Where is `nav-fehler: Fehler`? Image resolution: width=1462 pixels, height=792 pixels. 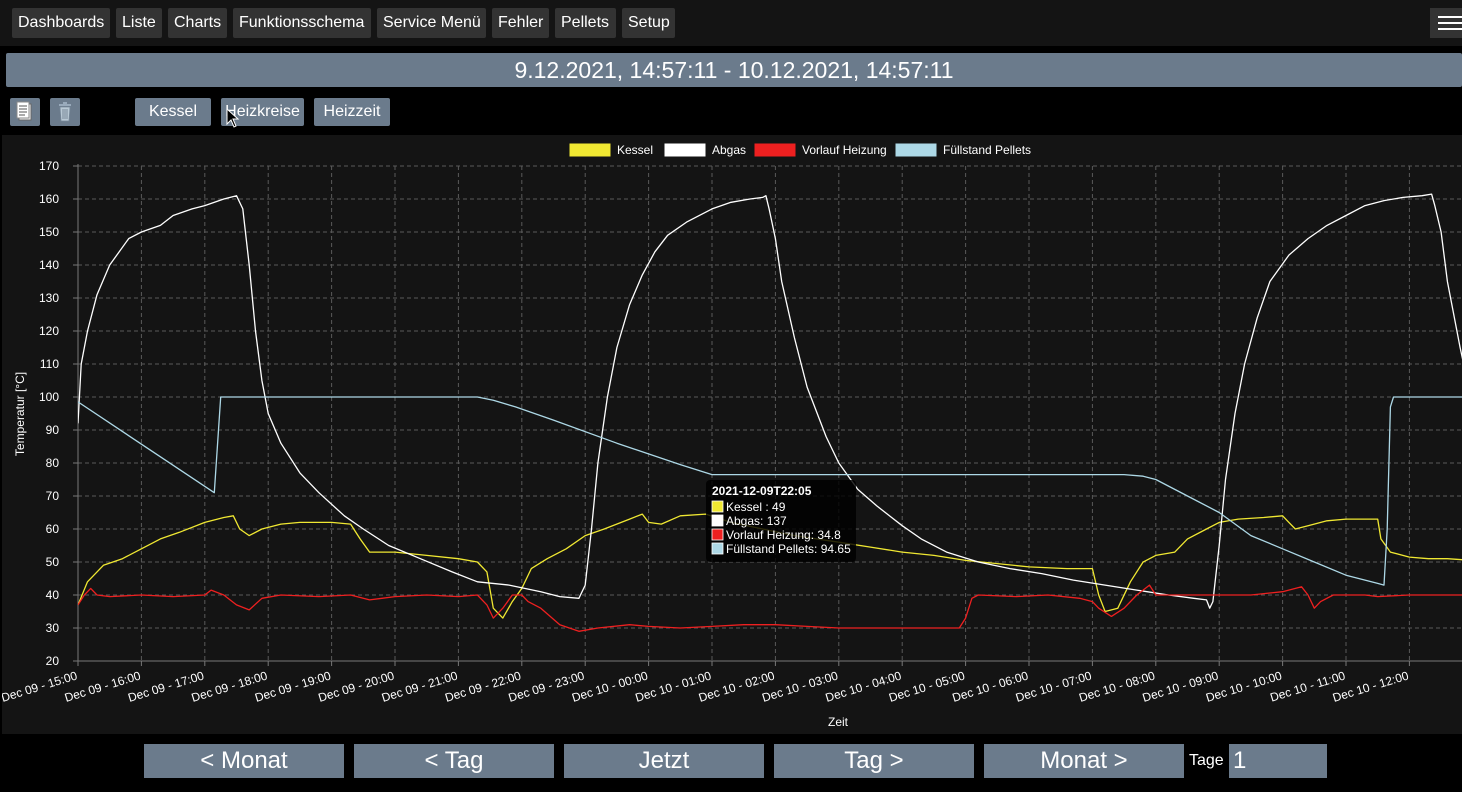 nav-fehler: Fehler is located at coordinates (520, 23).